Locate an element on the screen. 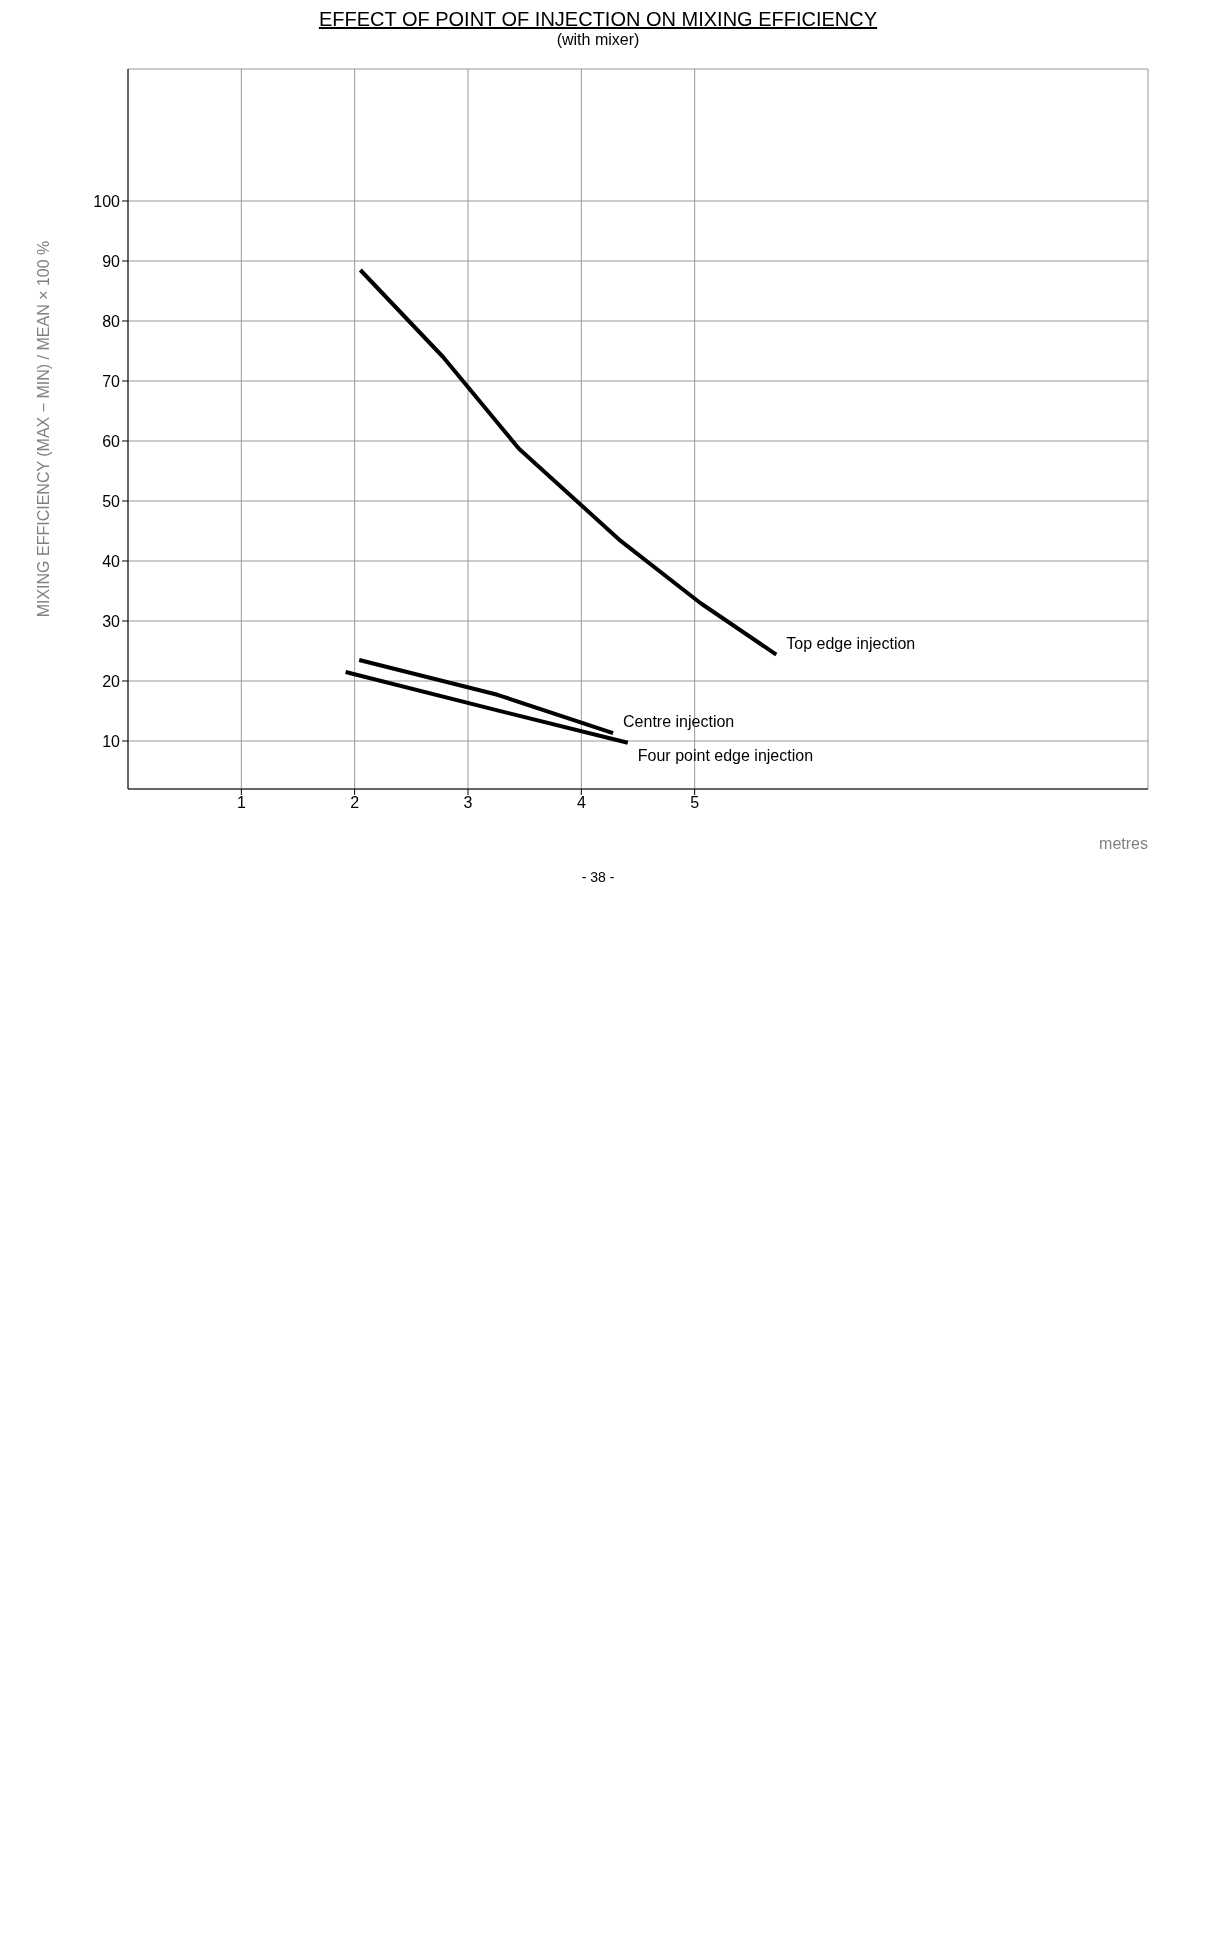 This screenshot has width=1226, height=1933. x-tick-label: 4 is located at coordinates (581, 803).